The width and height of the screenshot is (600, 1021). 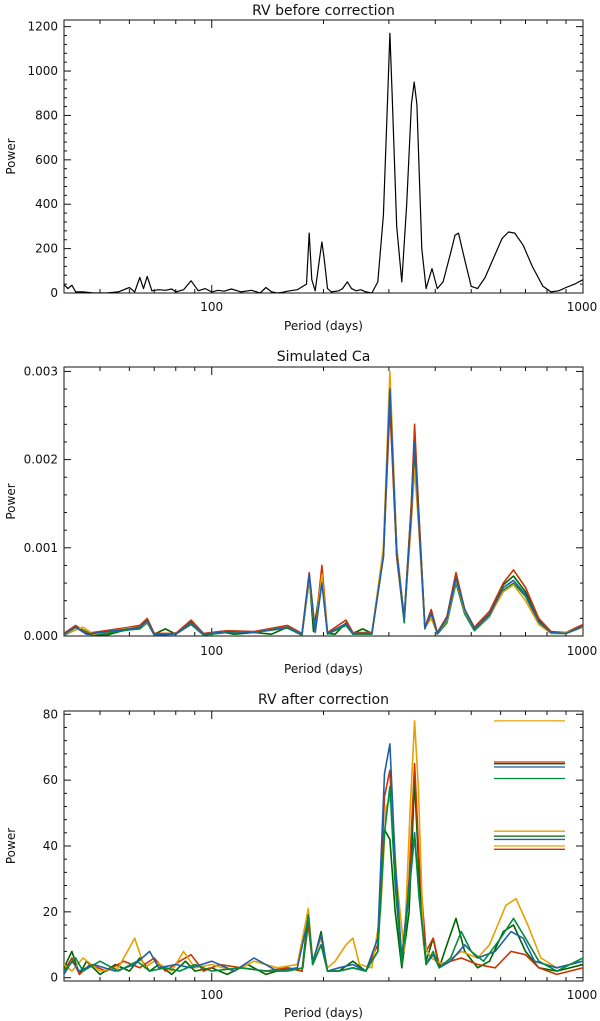 What do you see at coordinates (50, 912) in the screenshot?
I see `y-tick-label: 20` at bounding box center [50, 912].